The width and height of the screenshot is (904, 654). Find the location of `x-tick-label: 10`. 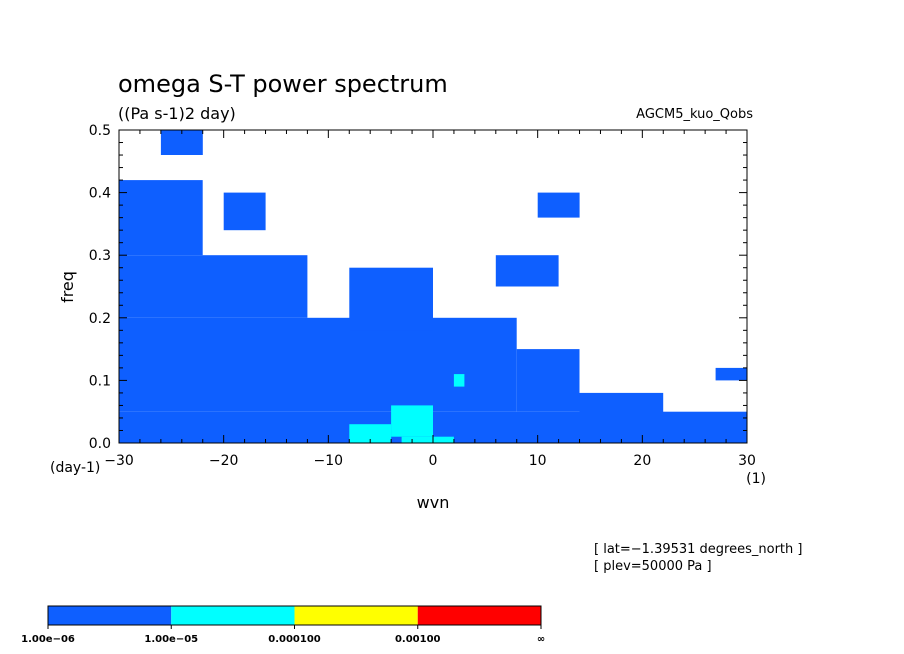

x-tick-label: 10 is located at coordinates (538, 461).